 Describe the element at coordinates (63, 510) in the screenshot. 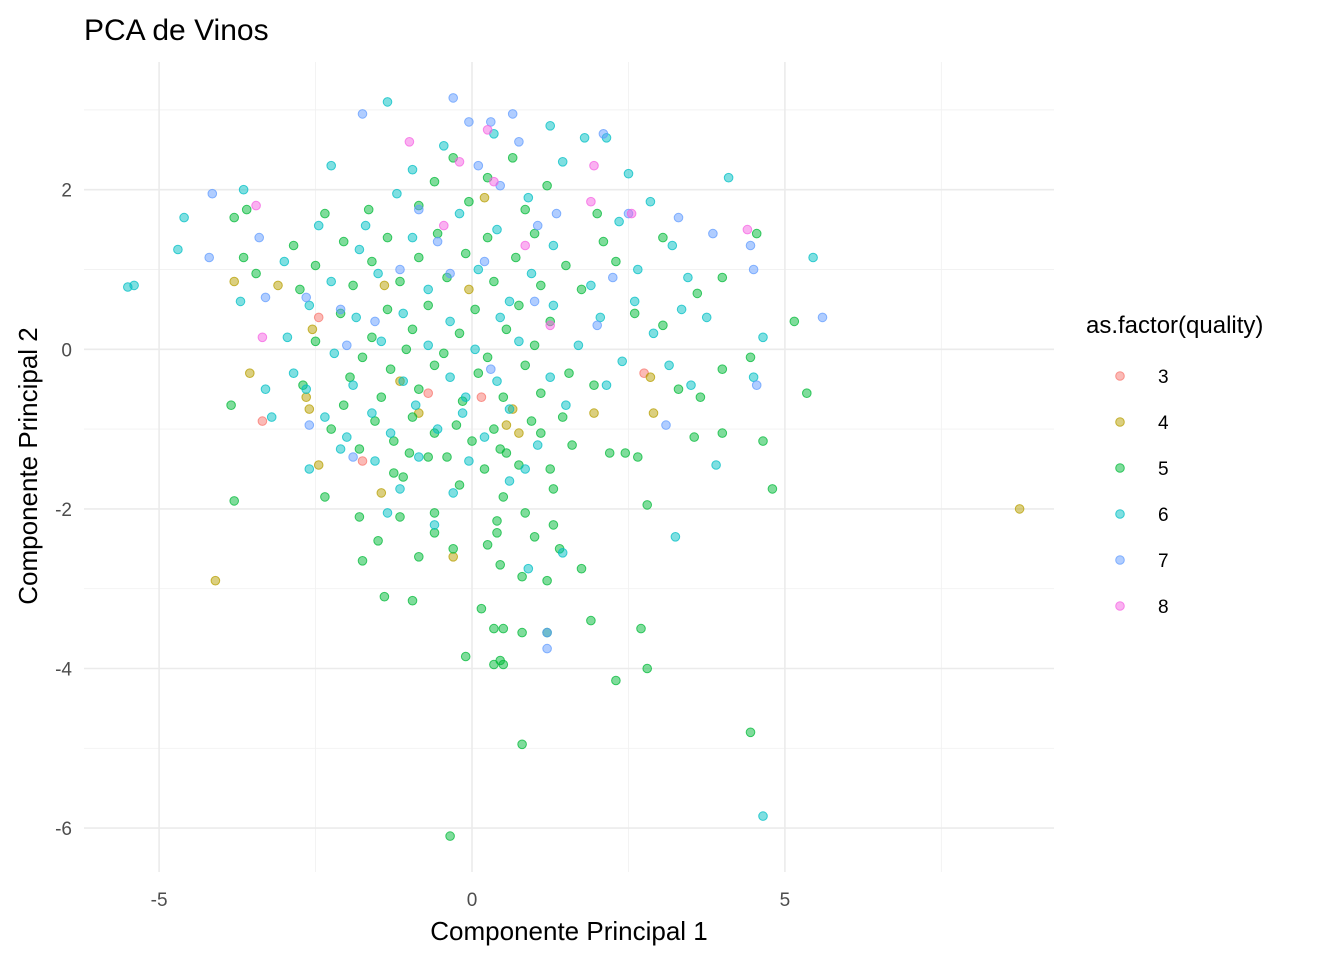

I see `y-axis-tick-labels: -6 -4 -2 0 2` at that location.